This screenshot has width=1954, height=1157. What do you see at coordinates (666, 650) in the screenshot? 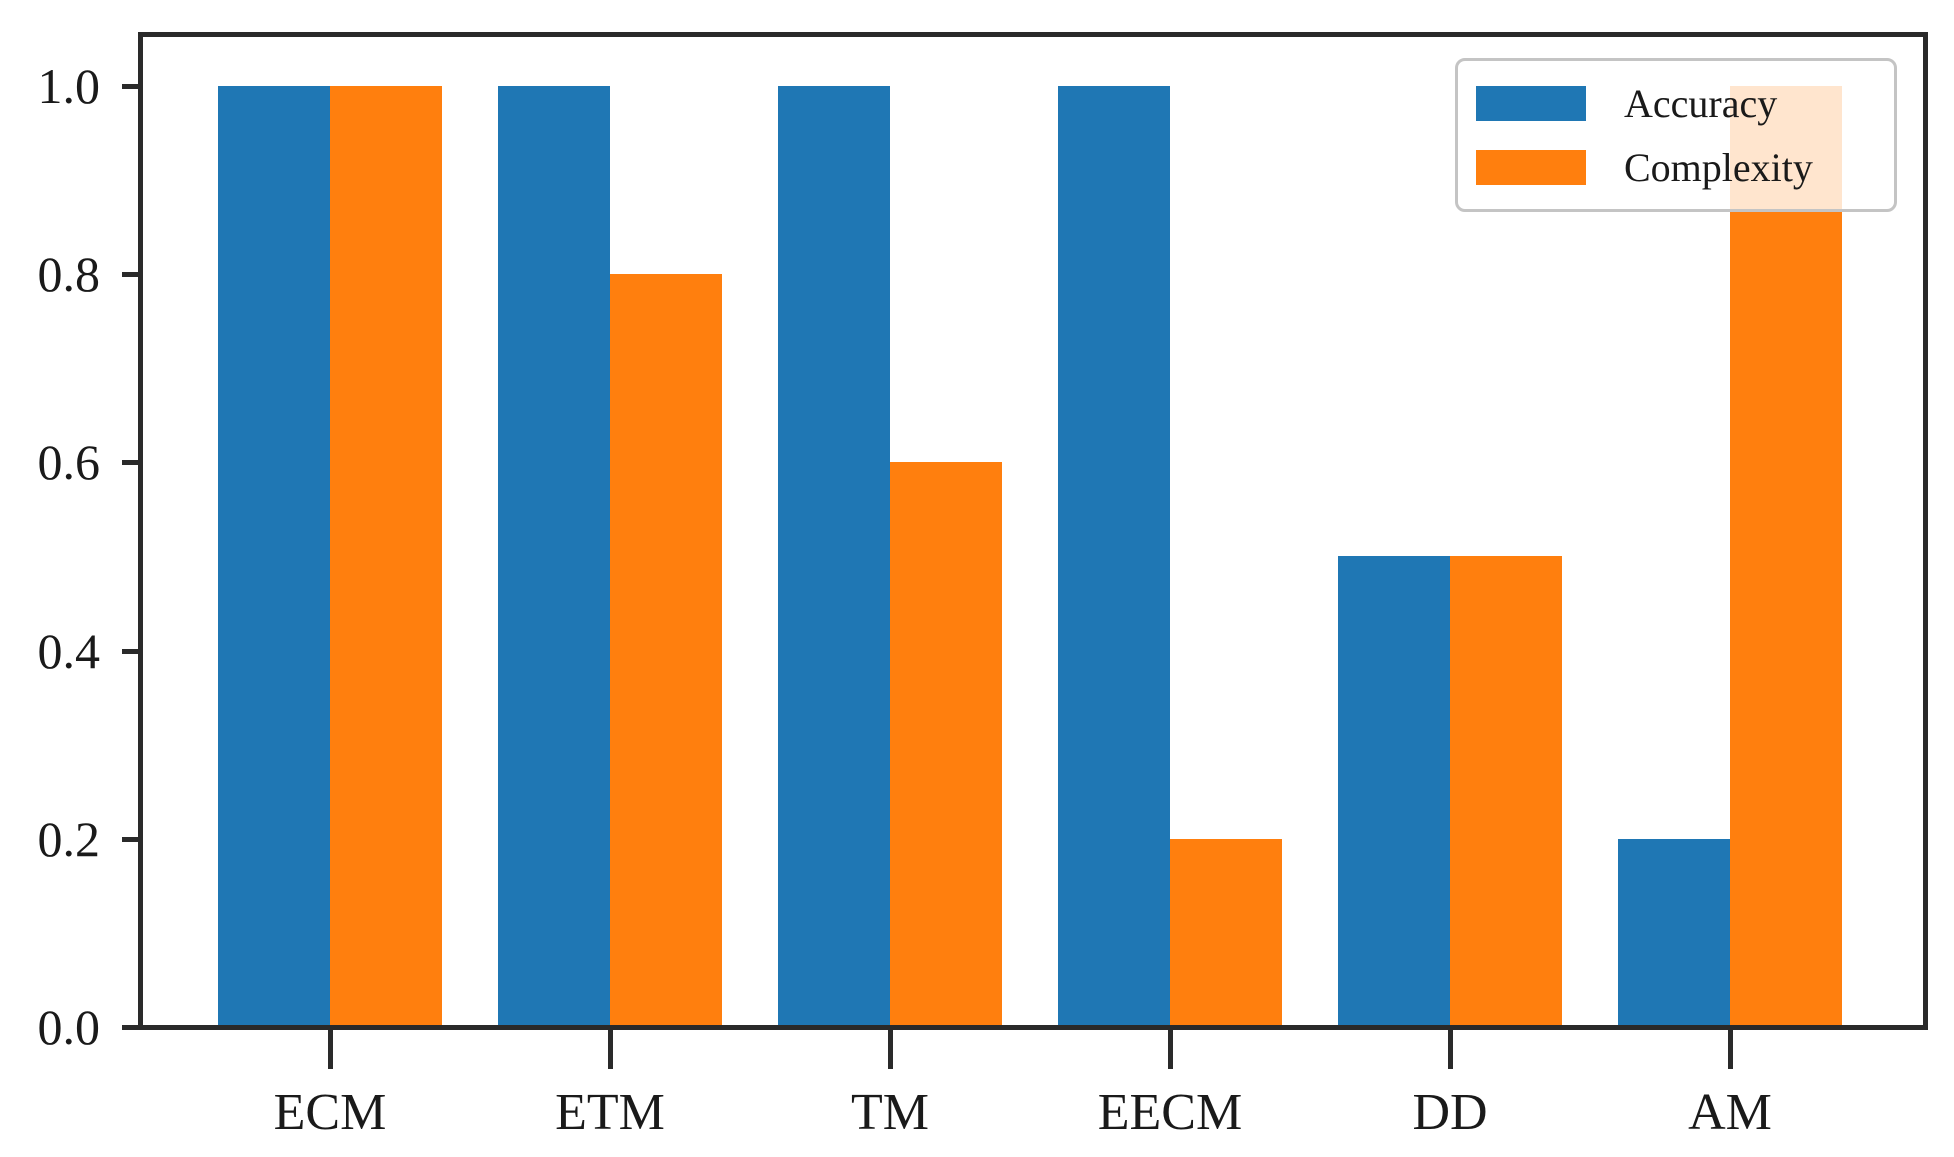
I see `bar-complexity-etm` at bounding box center [666, 650].